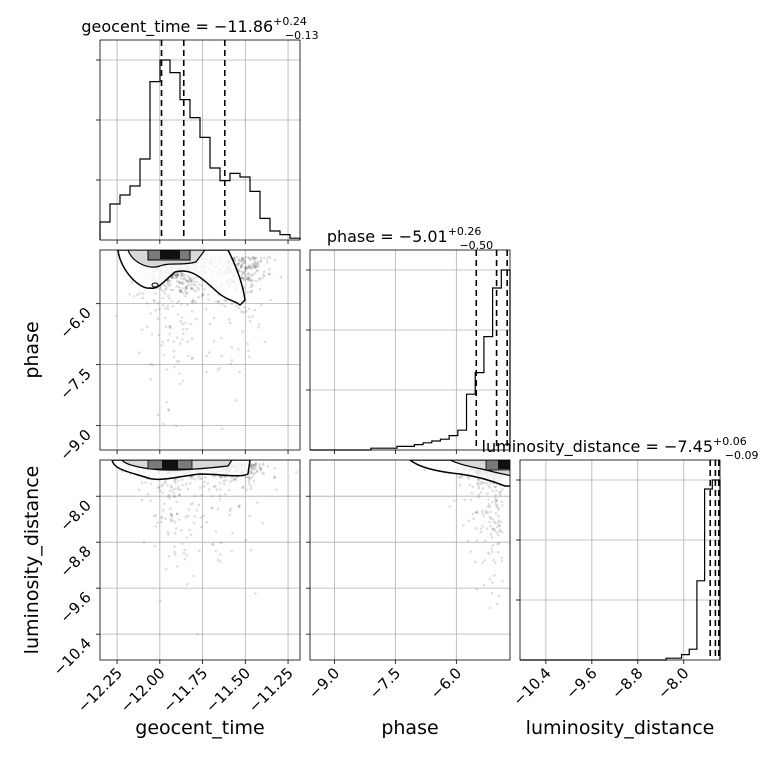 The image size is (760, 760). What do you see at coordinates (410, 360) in the screenshot?
I see `histogram-phase` at bounding box center [410, 360].